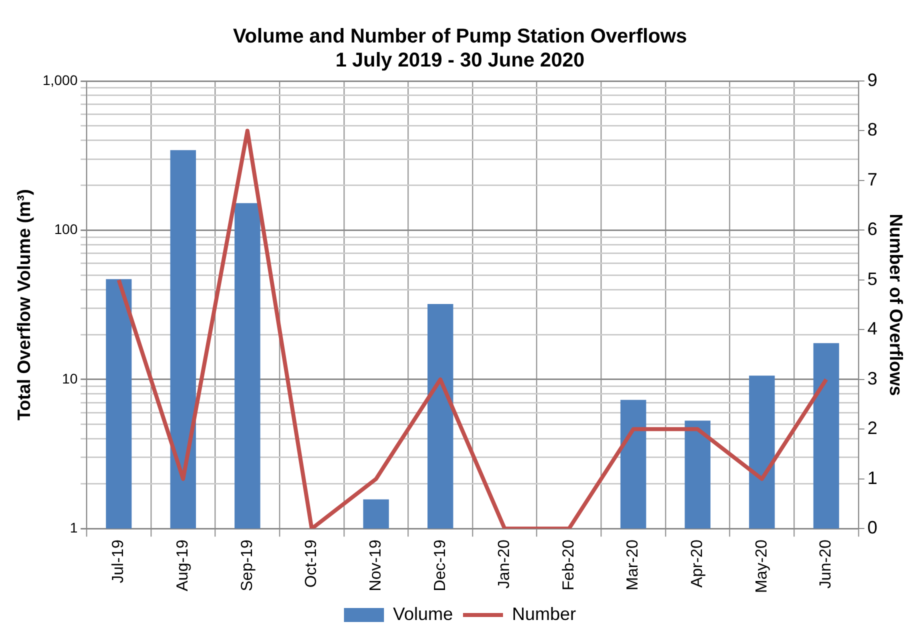 The width and height of the screenshot is (920, 639). What do you see at coordinates (872, 528) in the screenshot?
I see `y2-tick-label: 0` at bounding box center [872, 528].